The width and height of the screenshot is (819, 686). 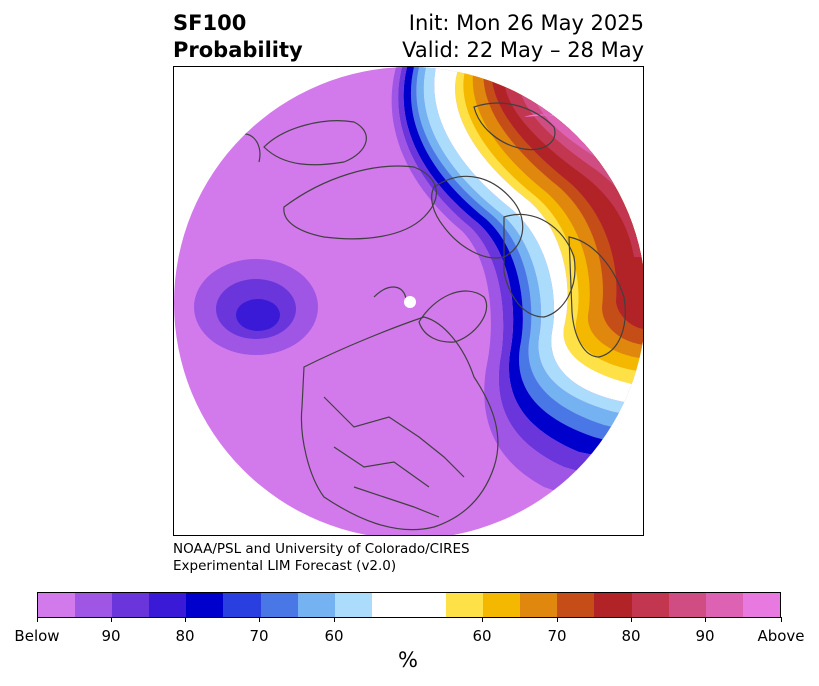 I want to click on pole-hole, so click(x=410, y=302).